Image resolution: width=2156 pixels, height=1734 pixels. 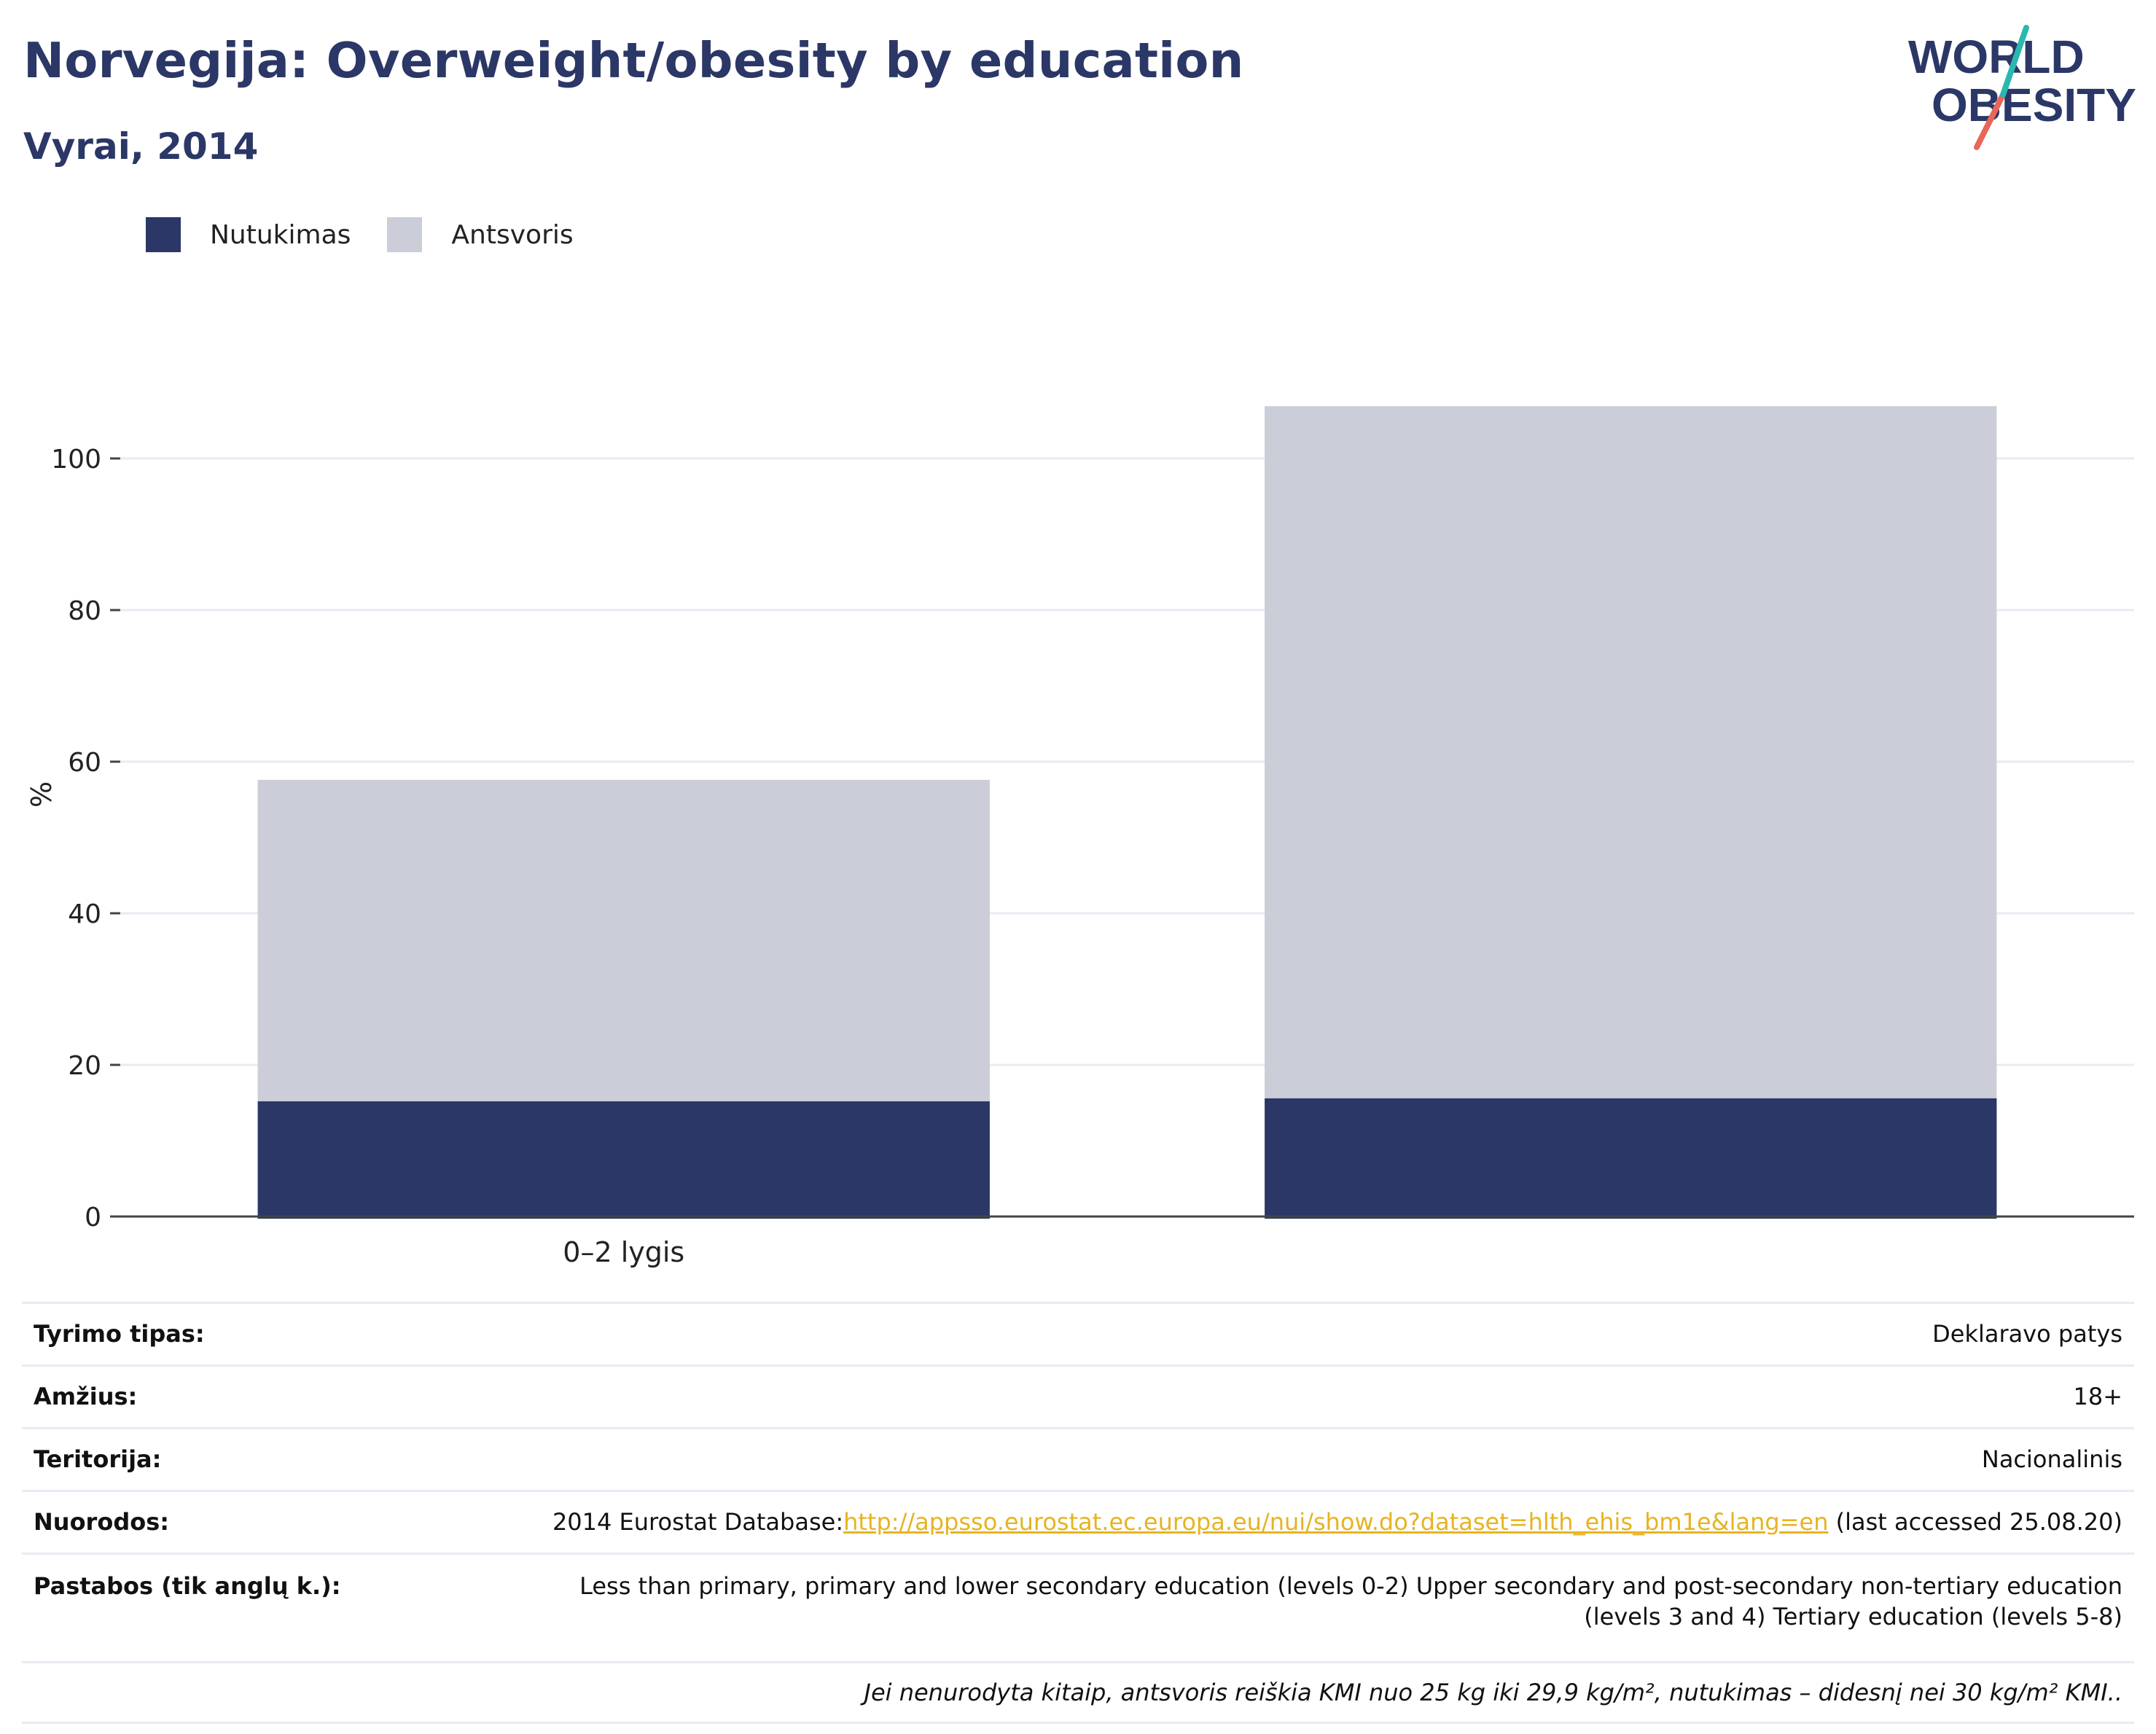 I want to click on world-obesity-logo: WORLD OBESITY, so click(x=2022, y=88).